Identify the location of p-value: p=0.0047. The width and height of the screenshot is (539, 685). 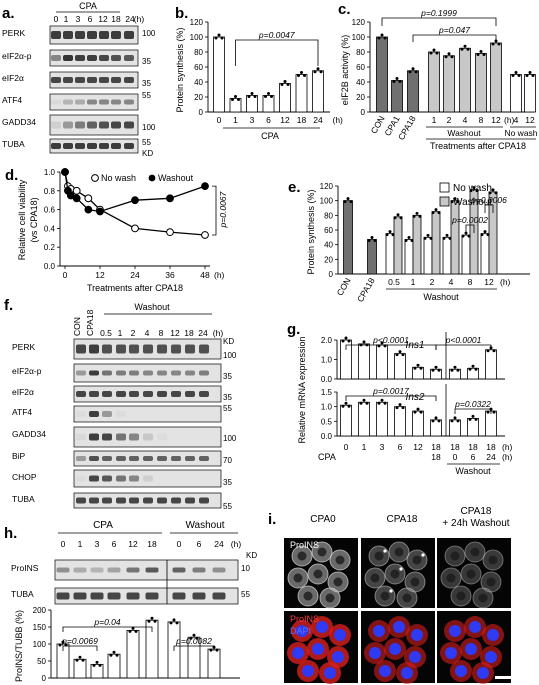
(276, 35).